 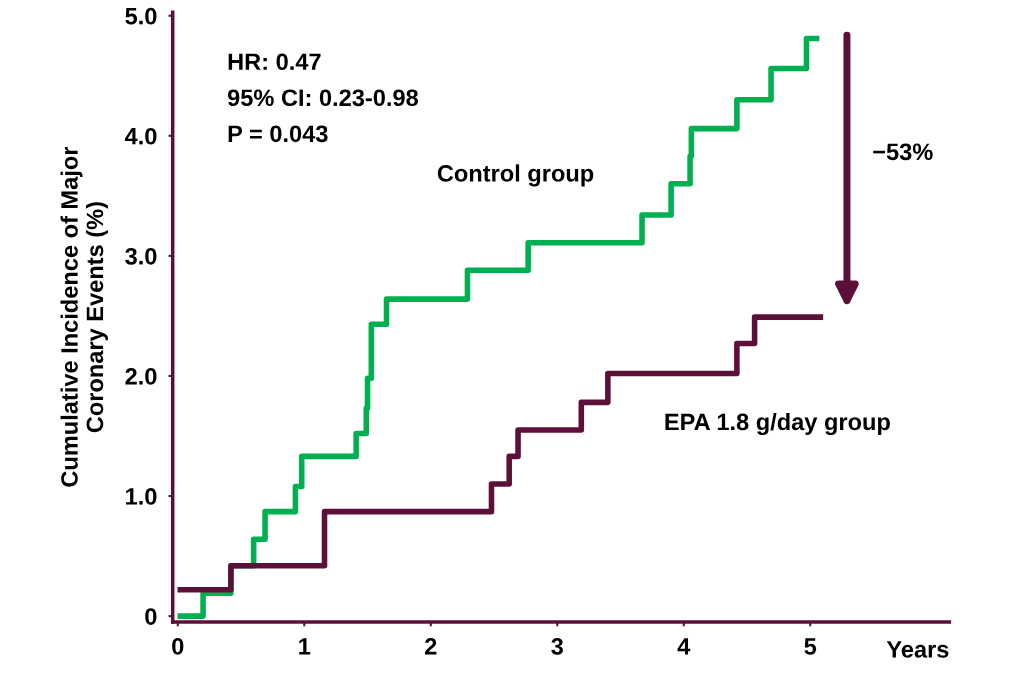 What do you see at coordinates (557, 646) in the screenshot?
I see `x-tick-label: 3` at bounding box center [557, 646].